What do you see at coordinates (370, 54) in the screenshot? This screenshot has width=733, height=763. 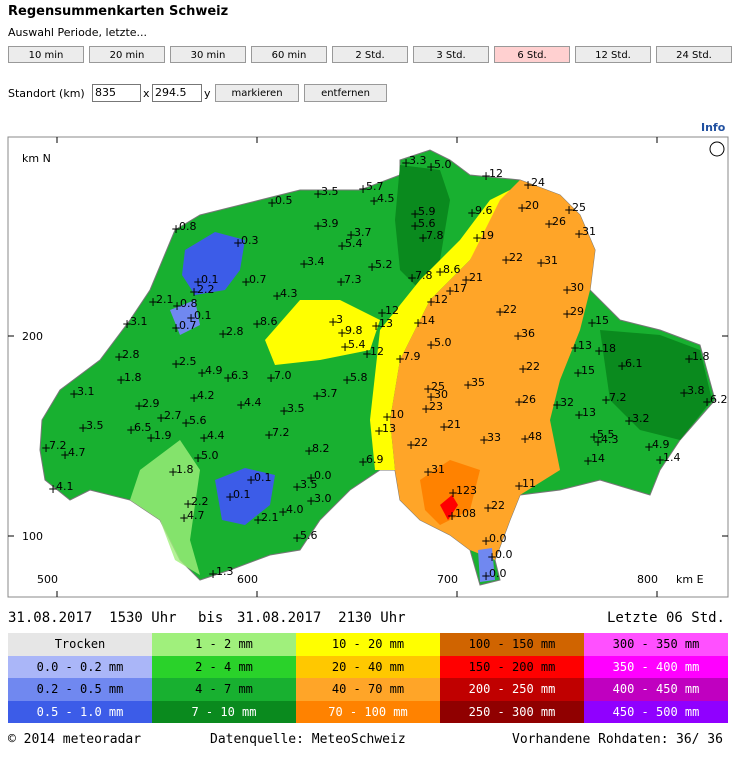 I see `period-button: 2 Std.` at bounding box center [370, 54].